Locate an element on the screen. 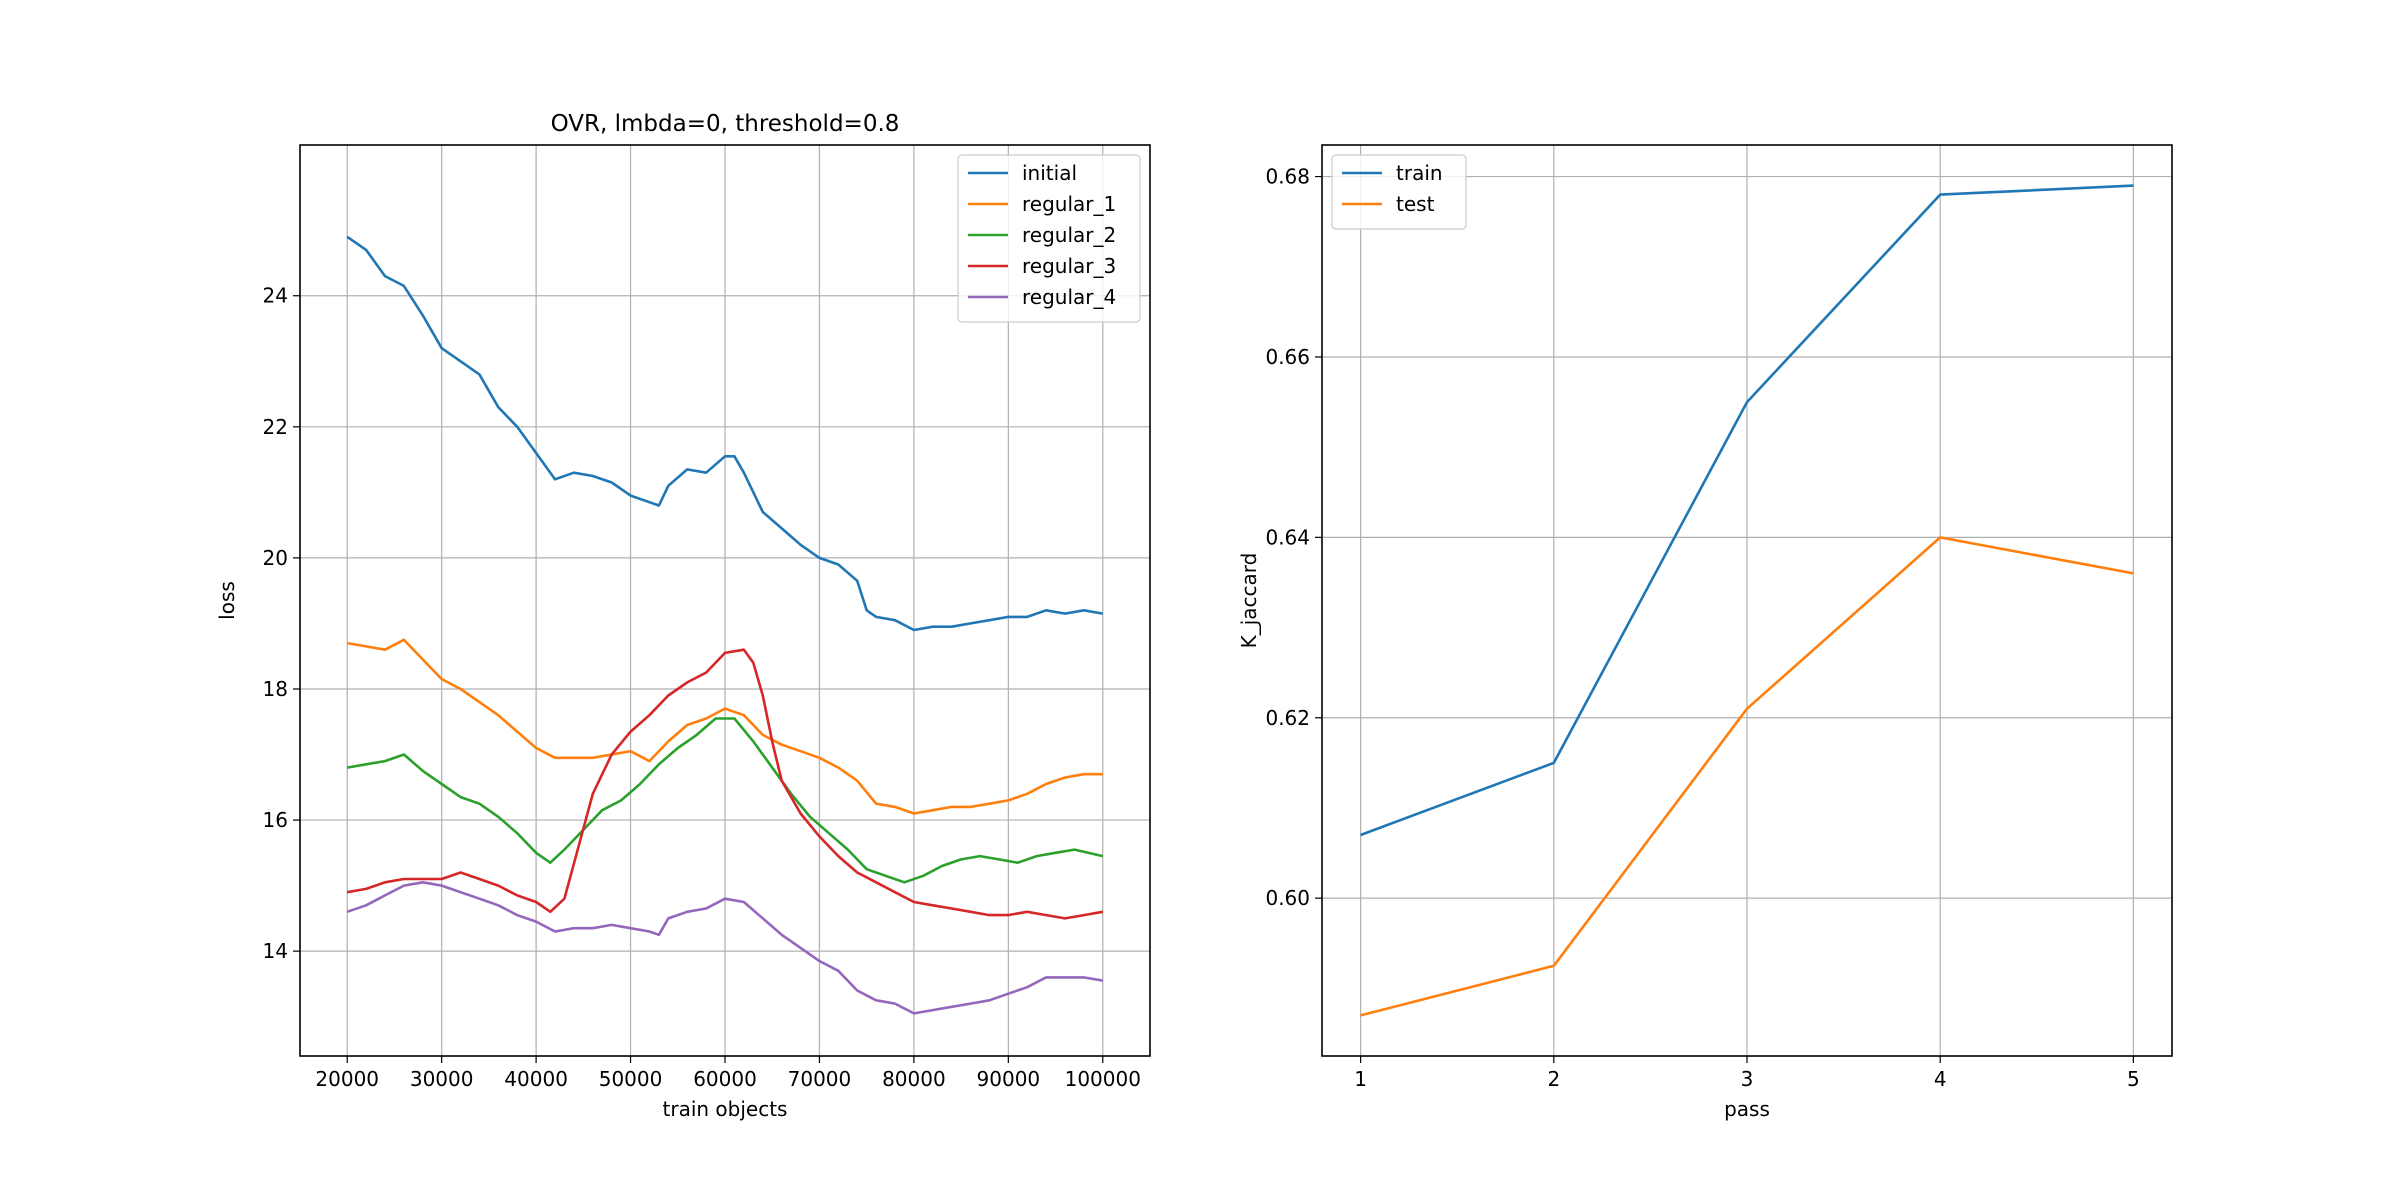 The height and width of the screenshot is (1200, 2400). loss-chart-y-tick-label: 20 is located at coordinates (275, 558).